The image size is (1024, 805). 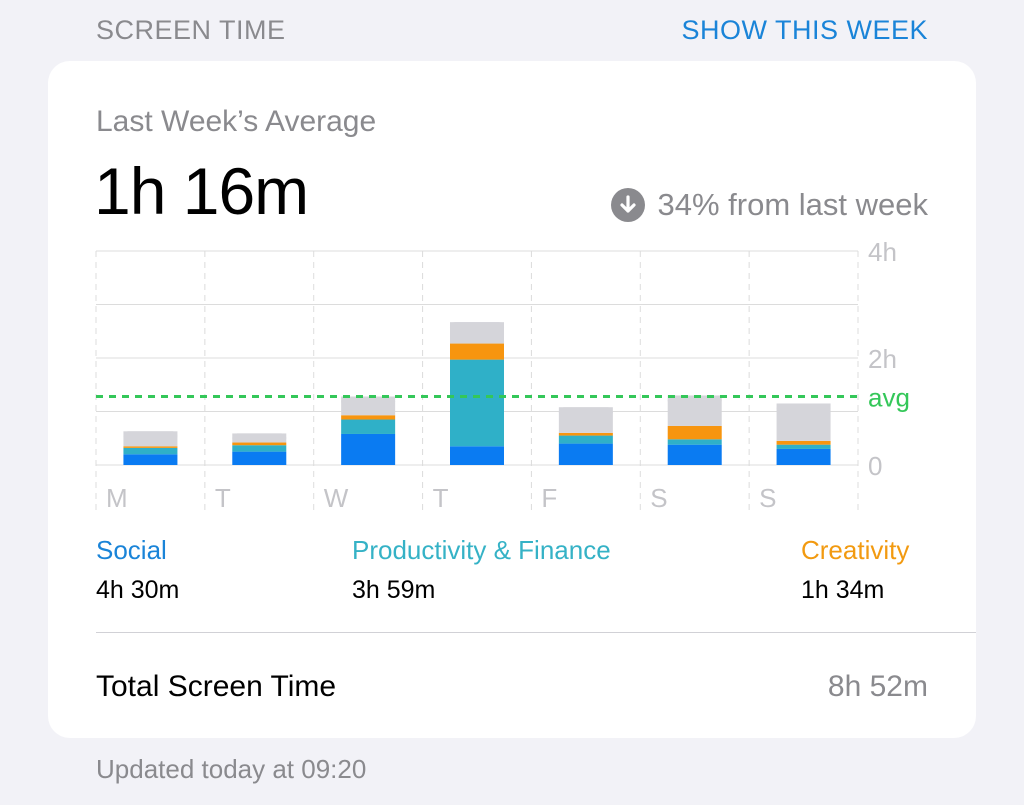 I want to click on section-header: SCREEN TIME SHOW THIS WEEK, so click(x=512, y=30).